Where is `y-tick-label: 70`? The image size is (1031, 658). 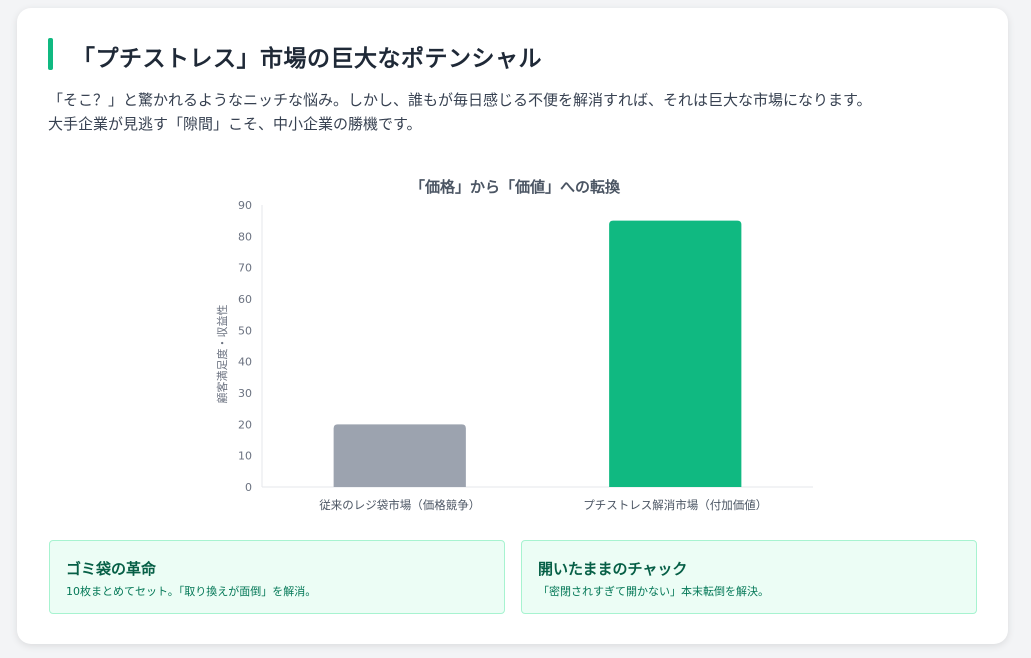
y-tick-label: 70 is located at coordinates (245, 268).